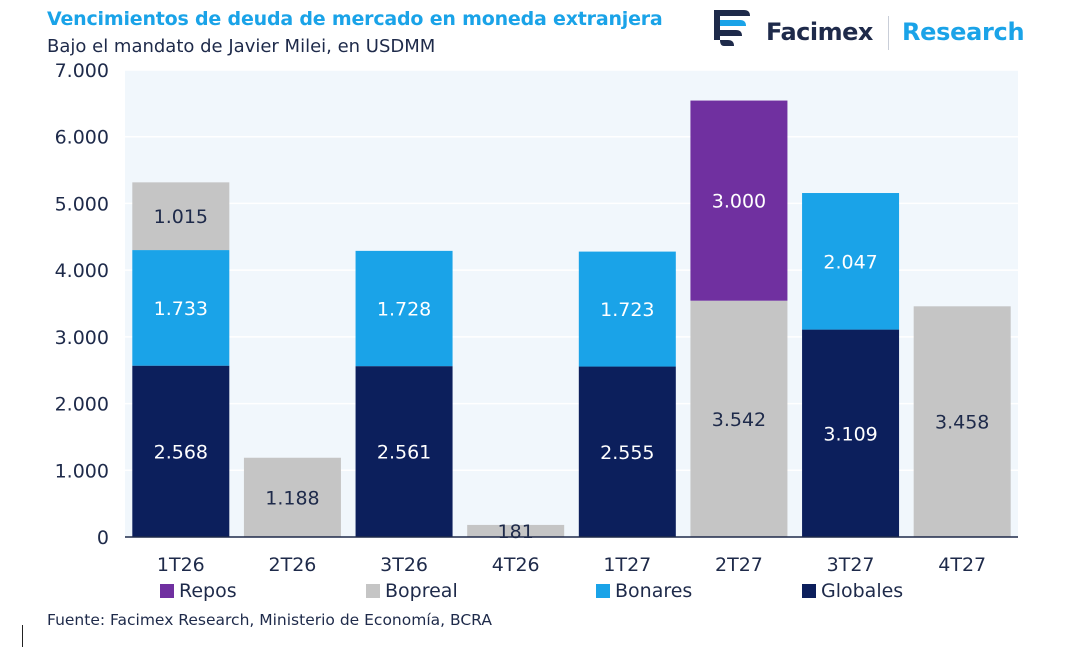 The height and width of the screenshot is (650, 1091). I want to click on y-tick-label: 1.000, so click(82, 471).